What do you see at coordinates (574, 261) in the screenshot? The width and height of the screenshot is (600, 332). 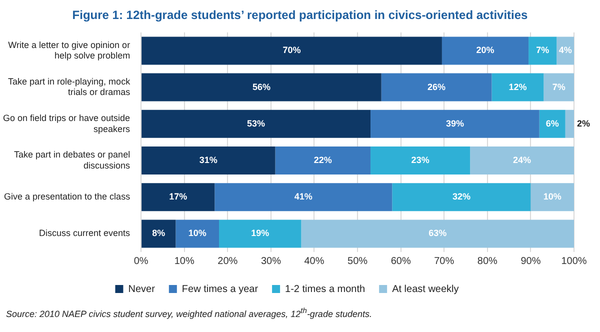 I see `x-tick-label: 100%` at bounding box center [574, 261].